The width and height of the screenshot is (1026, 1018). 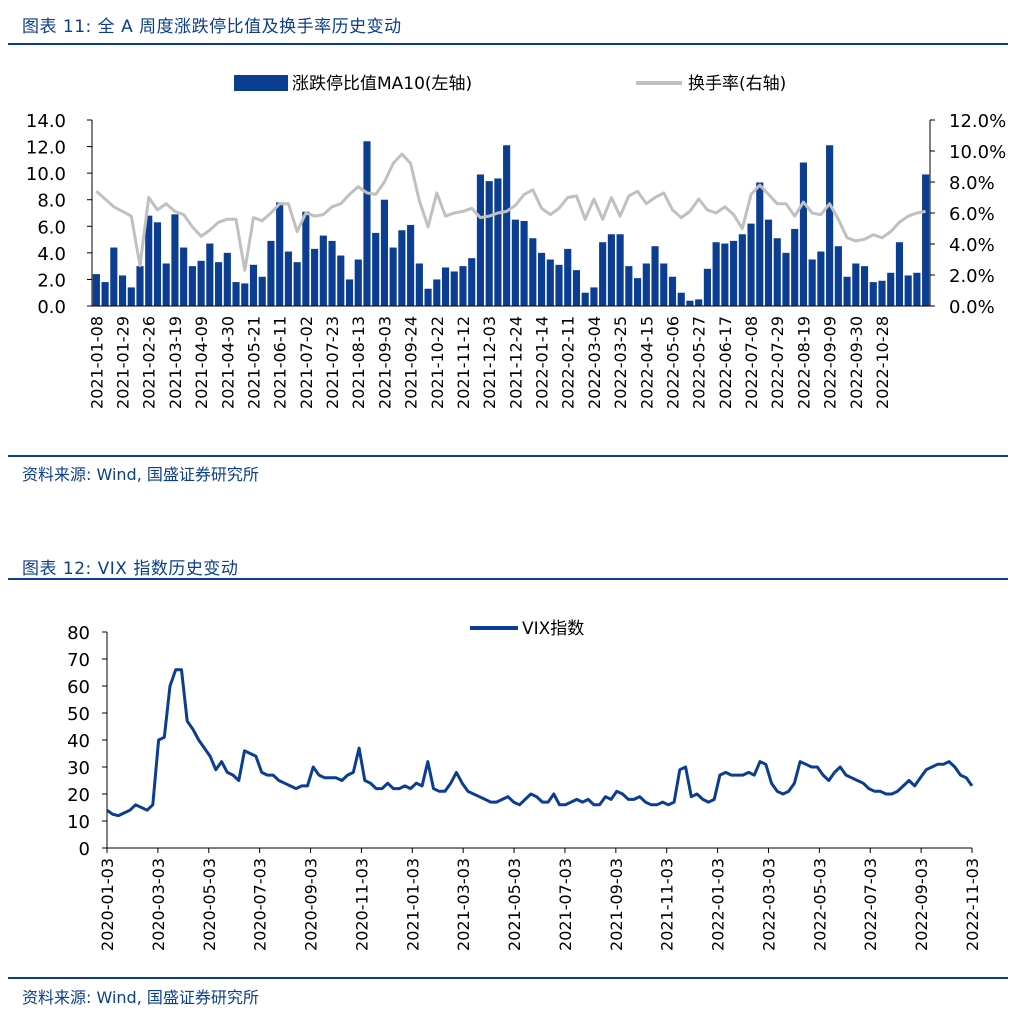 What do you see at coordinates (78, 714) in the screenshot?
I see `y-axis-tick-label: 50` at bounding box center [78, 714].